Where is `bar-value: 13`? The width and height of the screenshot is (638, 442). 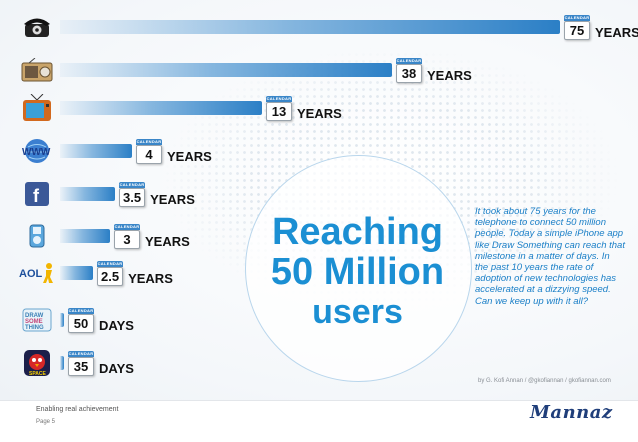 bar-value: 13 is located at coordinates (279, 111).